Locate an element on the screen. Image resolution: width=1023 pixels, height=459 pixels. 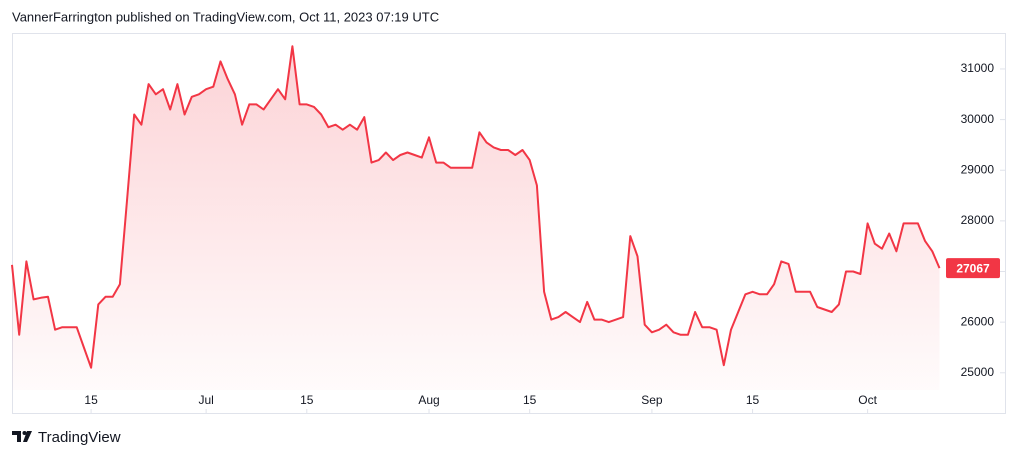
footer-brand: TradingView is located at coordinates (79, 437).